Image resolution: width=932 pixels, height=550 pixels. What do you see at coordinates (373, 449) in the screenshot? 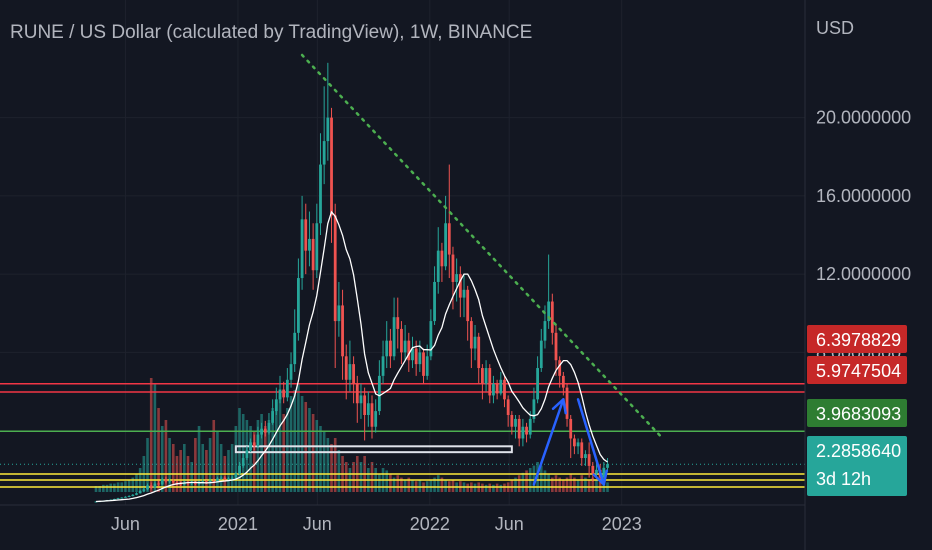
I see `support-box` at bounding box center [373, 449].